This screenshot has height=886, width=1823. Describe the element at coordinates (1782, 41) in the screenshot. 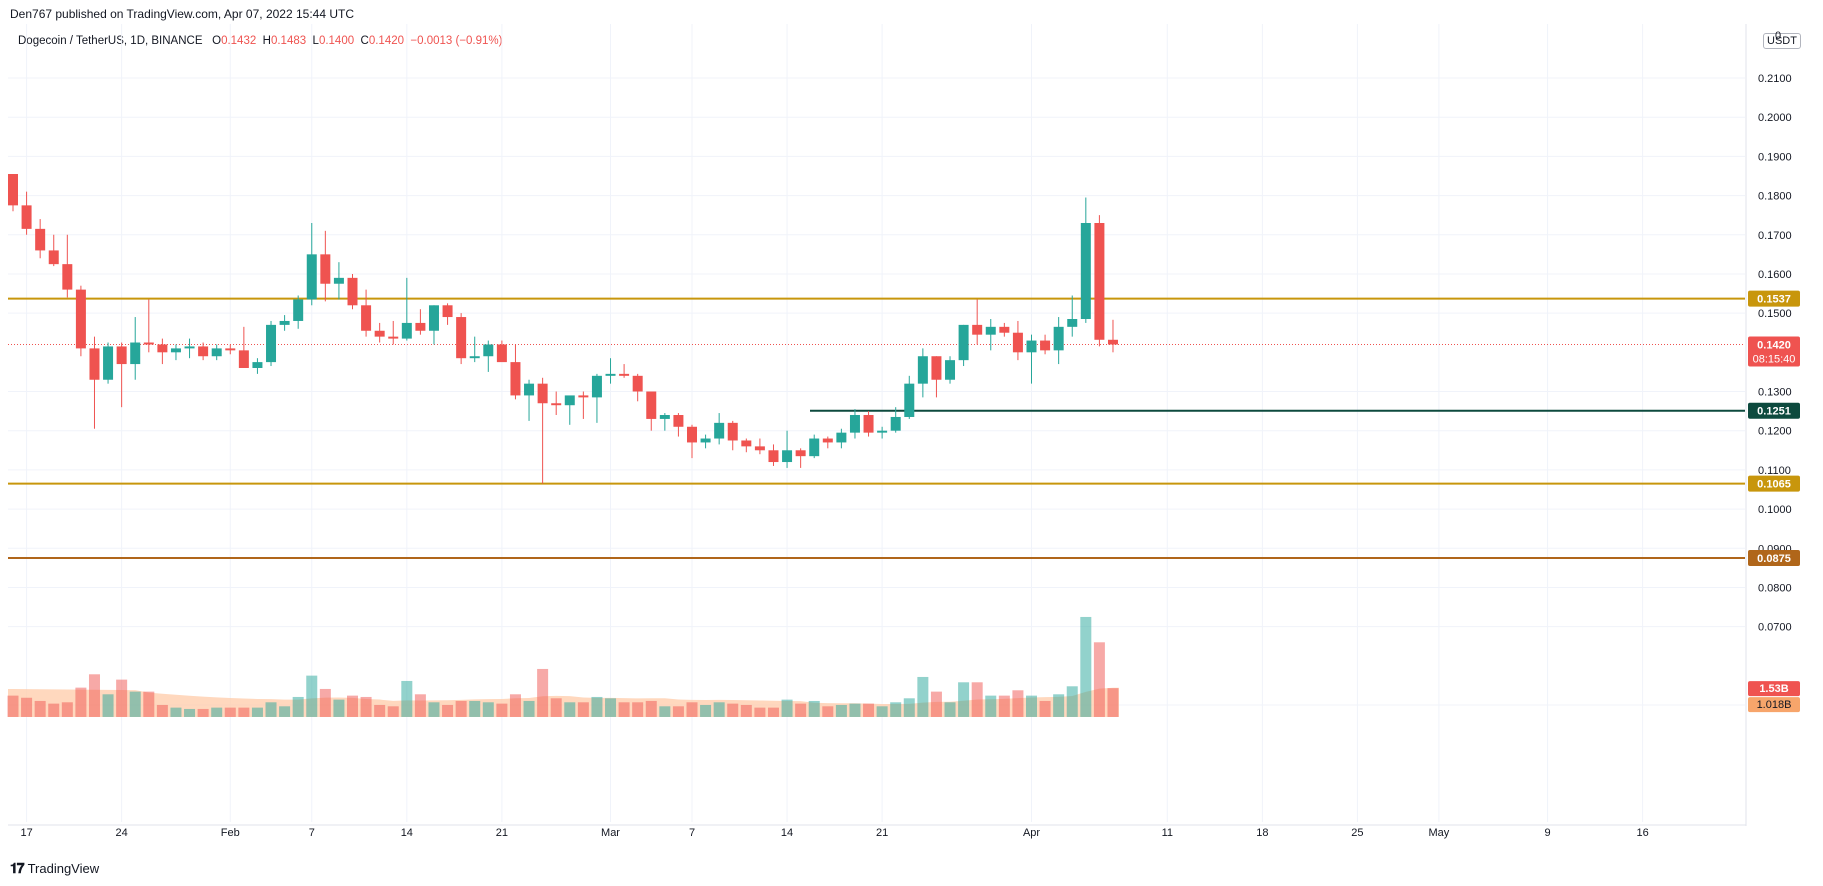

I see `currency-unit-button: USDT` at that location.